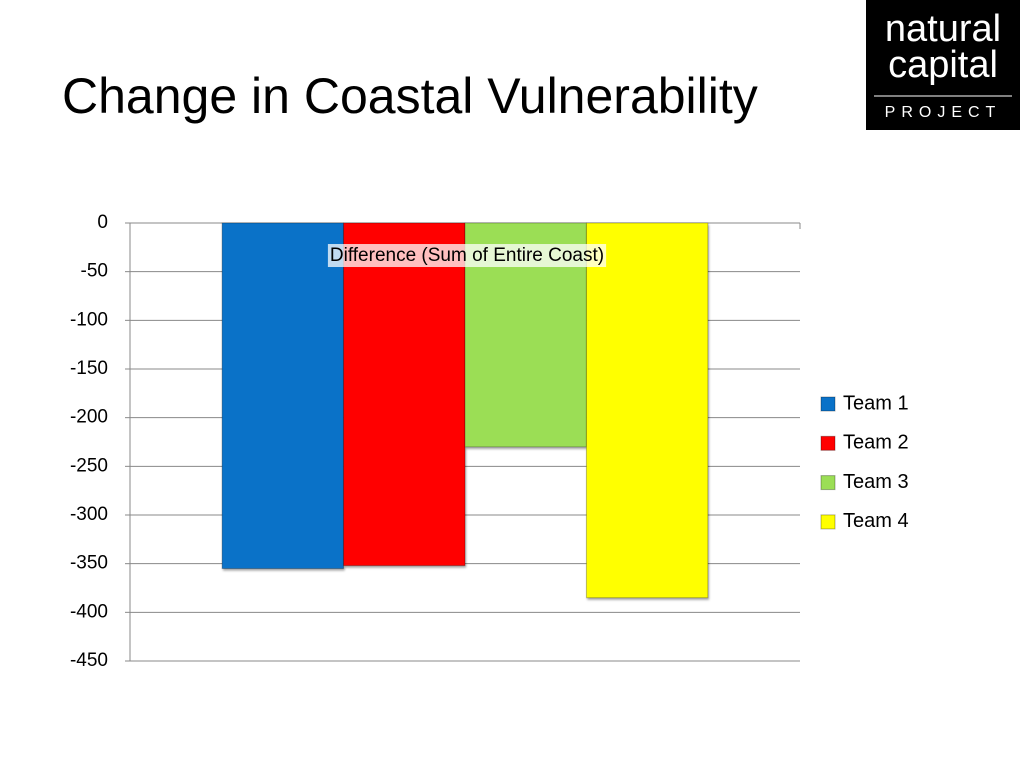  Describe the element at coordinates (89, 563) in the screenshot. I see `y-tick-label: -350` at that location.